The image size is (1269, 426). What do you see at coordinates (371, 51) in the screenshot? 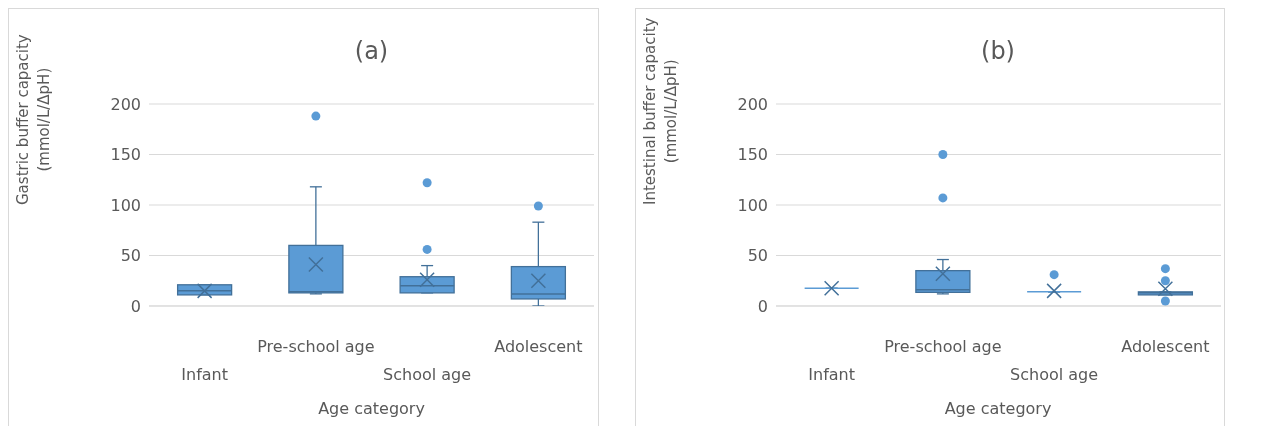
I see `chart-title: (a)` at bounding box center [371, 51].